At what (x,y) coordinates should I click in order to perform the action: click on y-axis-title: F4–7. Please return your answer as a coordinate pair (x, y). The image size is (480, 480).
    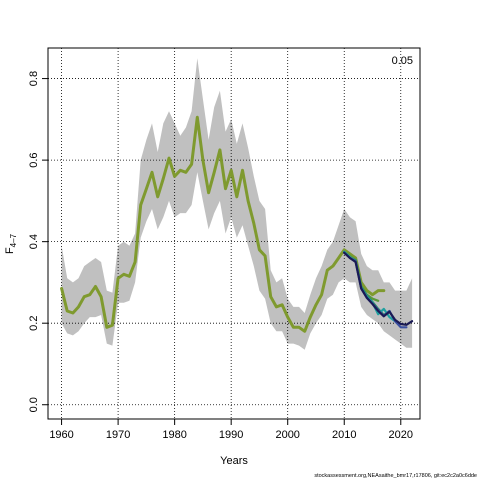
    Looking at the image, I should click on (11, 243).